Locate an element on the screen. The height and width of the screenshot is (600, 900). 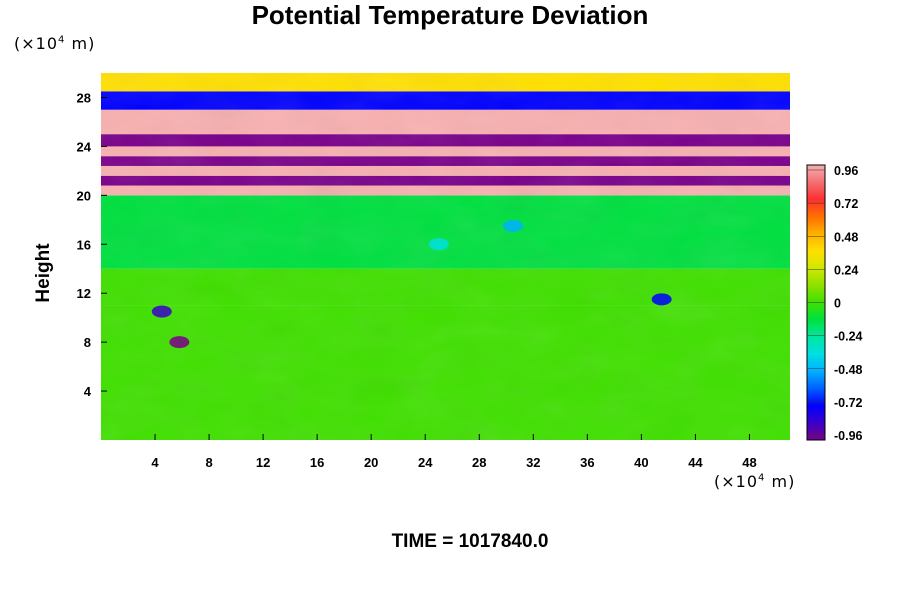
x-tick-label: 4 is located at coordinates (155, 462).